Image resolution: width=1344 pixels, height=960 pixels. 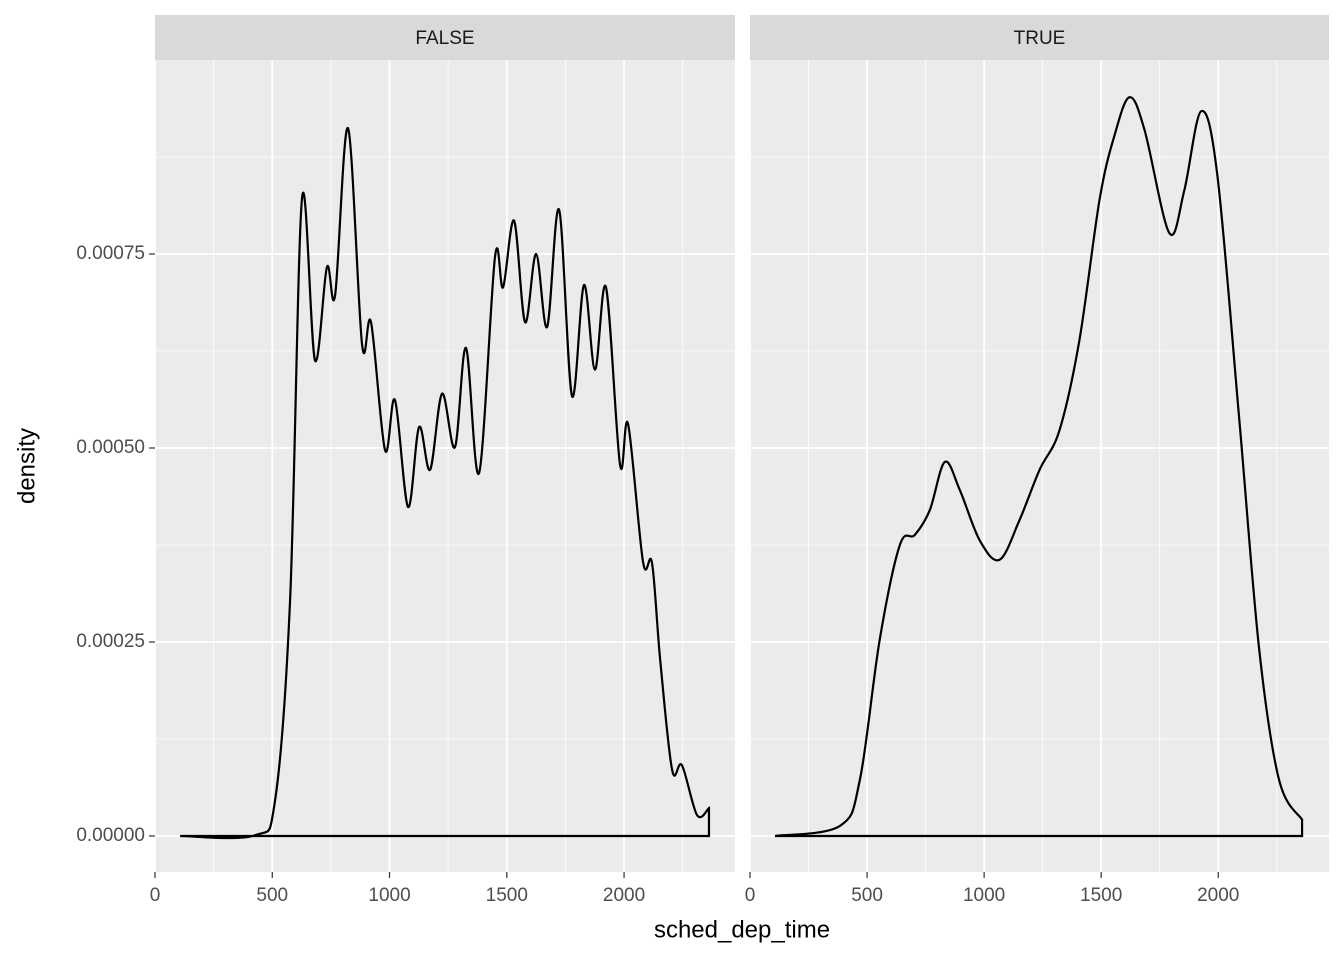 I want to click on strip-label: FALSE, so click(x=444, y=38).